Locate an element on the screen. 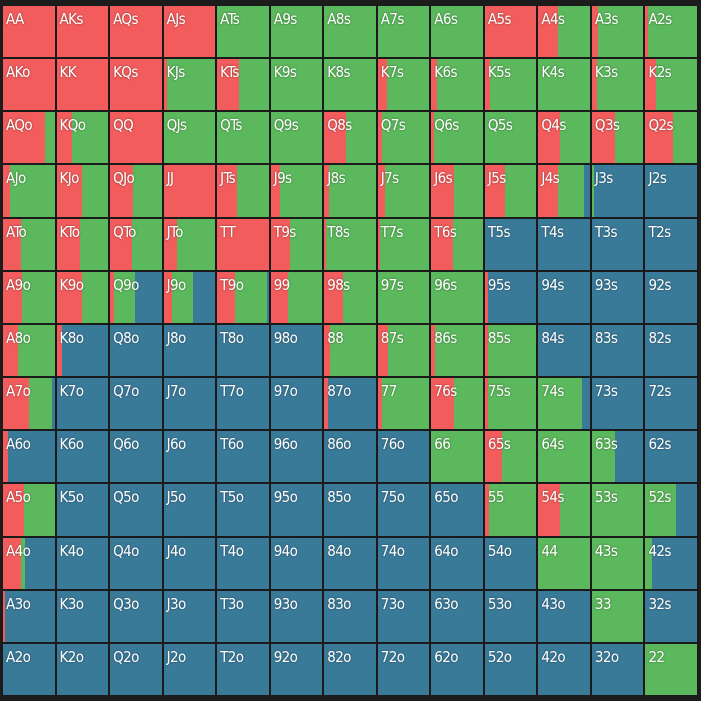 The width and height of the screenshot is (701, 701). hand-cell-KJs: KJs is located at coordinates (189, 85).